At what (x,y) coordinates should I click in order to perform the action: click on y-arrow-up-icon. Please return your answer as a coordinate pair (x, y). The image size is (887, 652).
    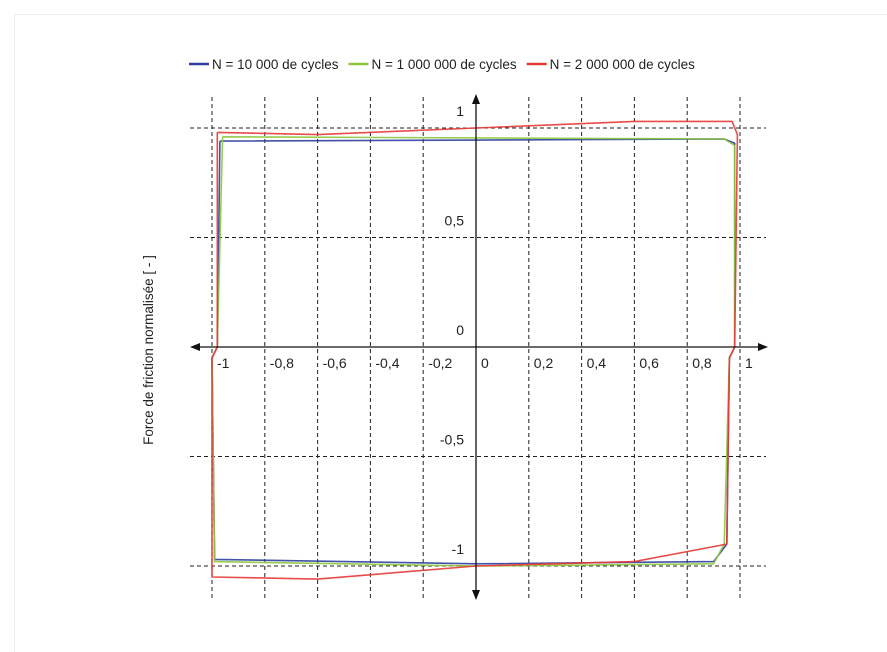
    Looking at the image, I should click on (476, 99).